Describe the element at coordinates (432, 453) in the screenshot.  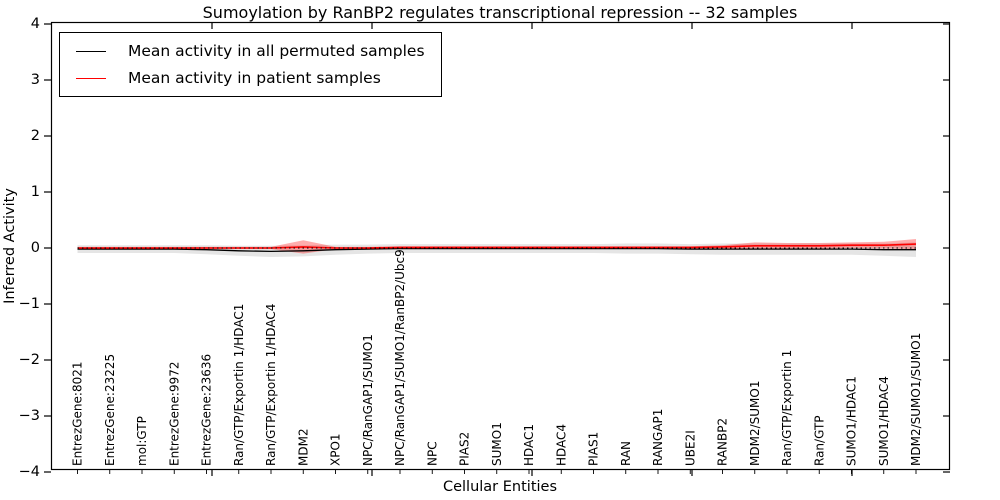
I see `x-tick-label: NPC` at that location.